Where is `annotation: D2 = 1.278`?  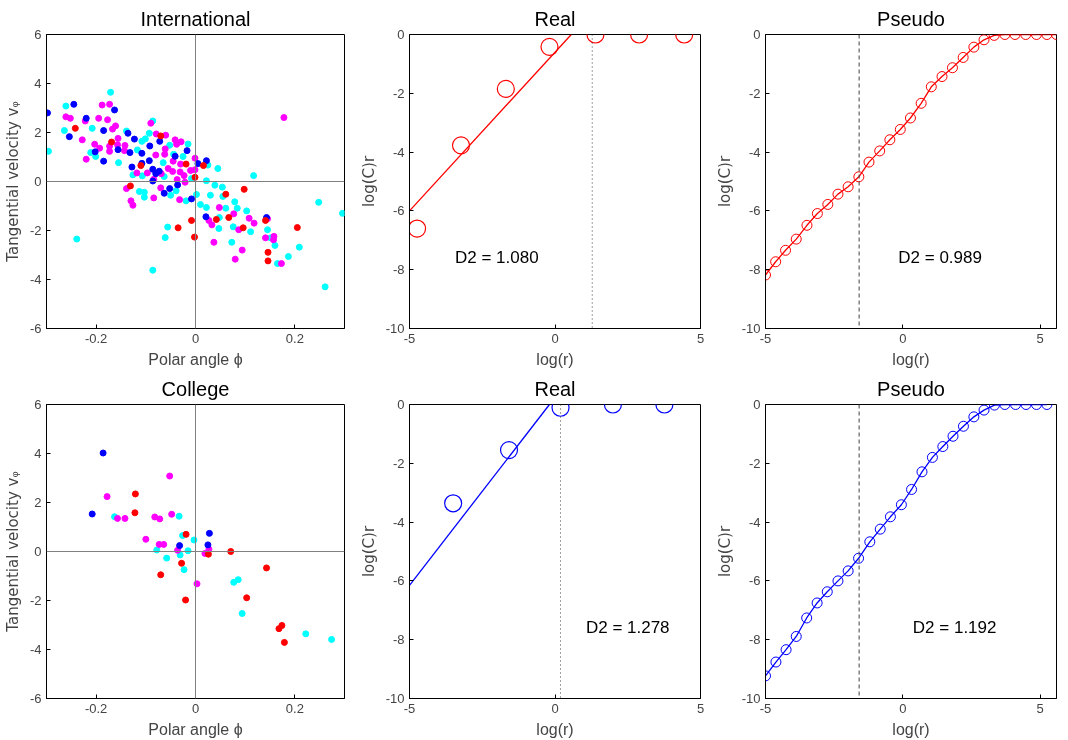
annotation: D2 = 1.278 is located at coordinates (627, 628).